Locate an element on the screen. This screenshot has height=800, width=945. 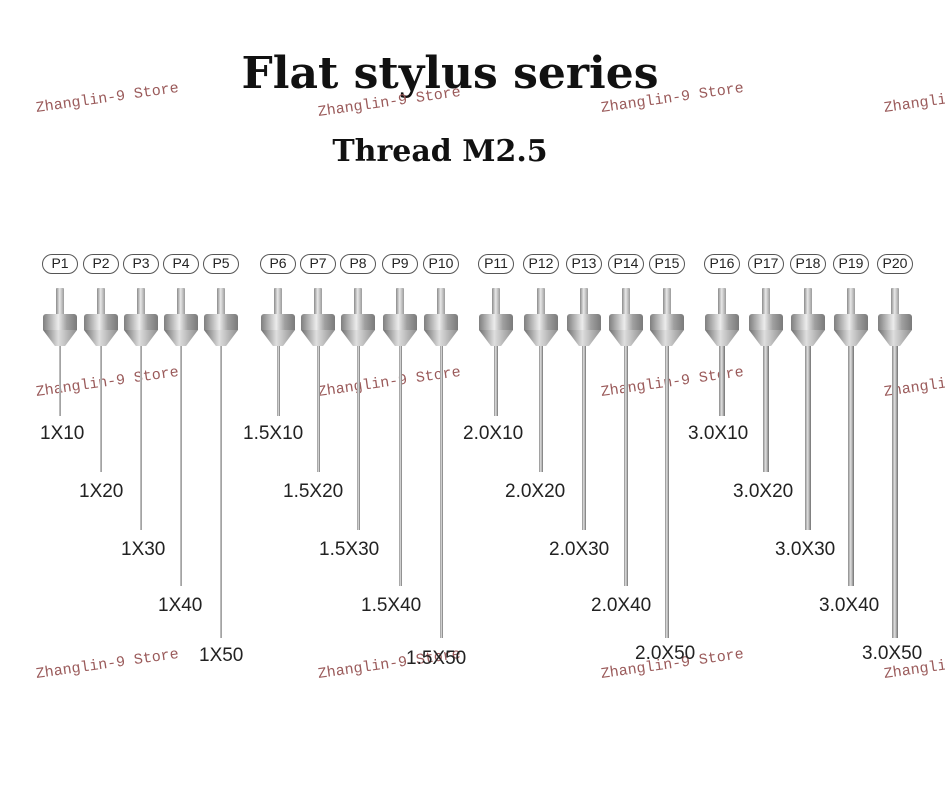
stylus-id-badge: P14 is located at coordinates (626, 264).